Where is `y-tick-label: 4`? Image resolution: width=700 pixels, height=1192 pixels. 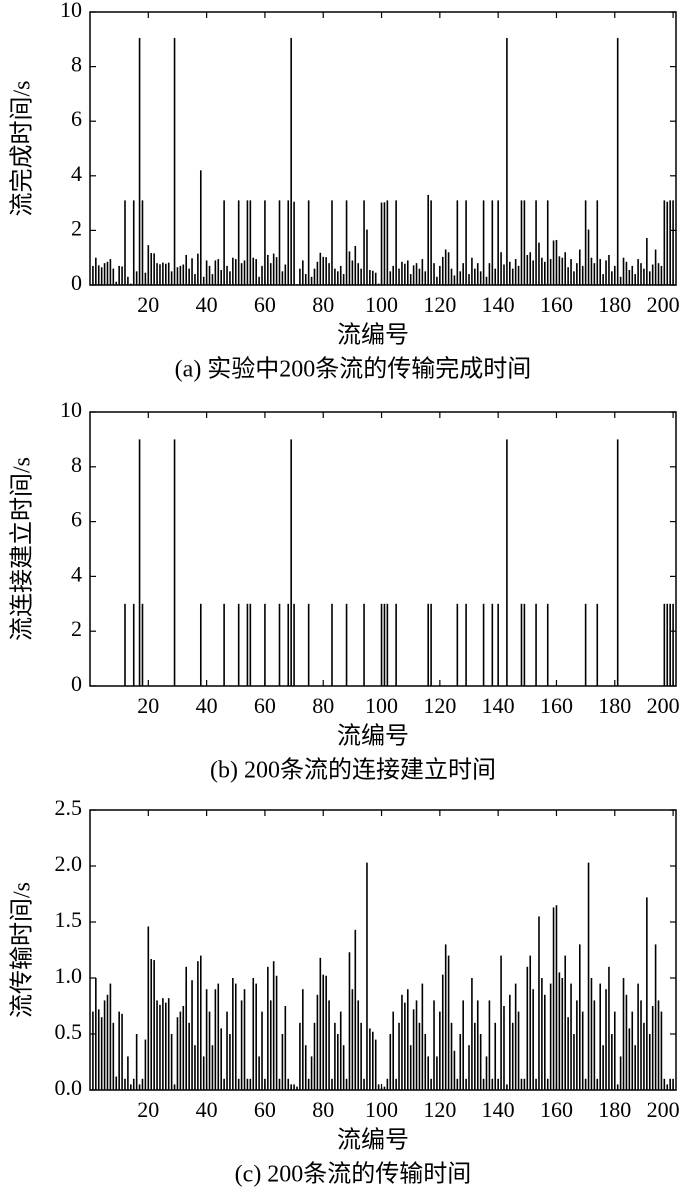 y-tick-label: 4 is located at coordinates (76, 573).